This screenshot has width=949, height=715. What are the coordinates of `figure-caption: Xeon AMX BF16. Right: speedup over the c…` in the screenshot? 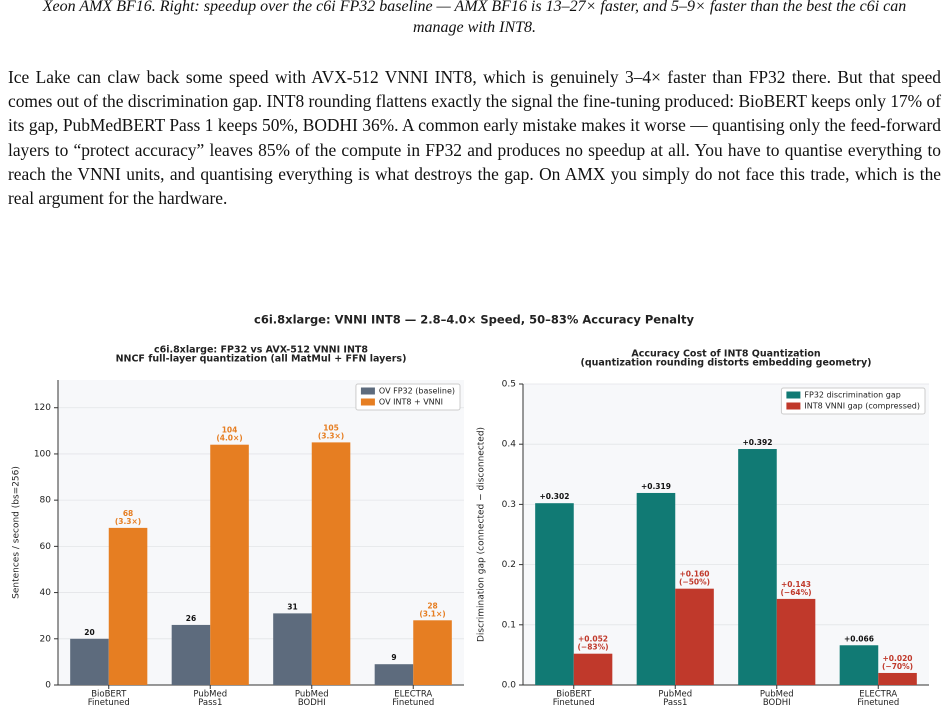 It's located at (474, 18).